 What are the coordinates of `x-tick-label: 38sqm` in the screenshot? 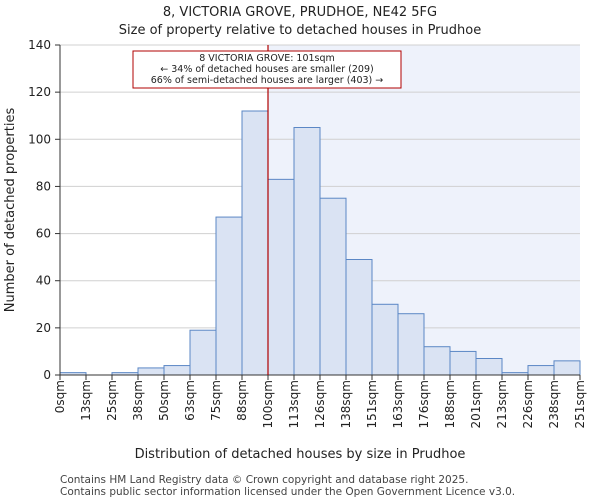 It's located at (138, 400).